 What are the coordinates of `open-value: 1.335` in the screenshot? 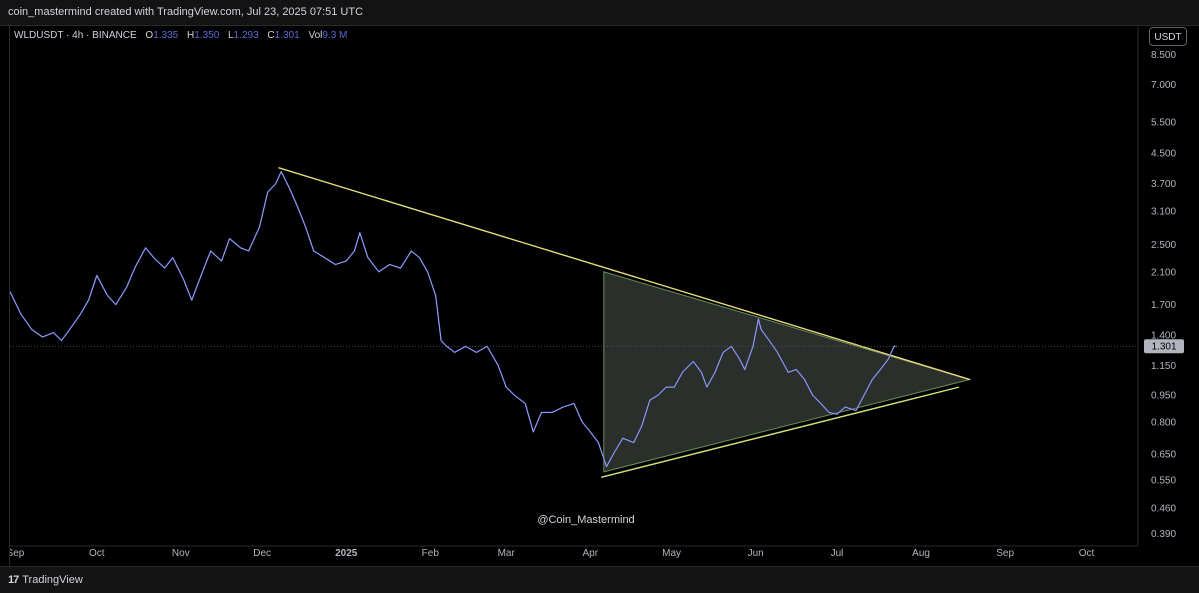 It's located at (166, 35).